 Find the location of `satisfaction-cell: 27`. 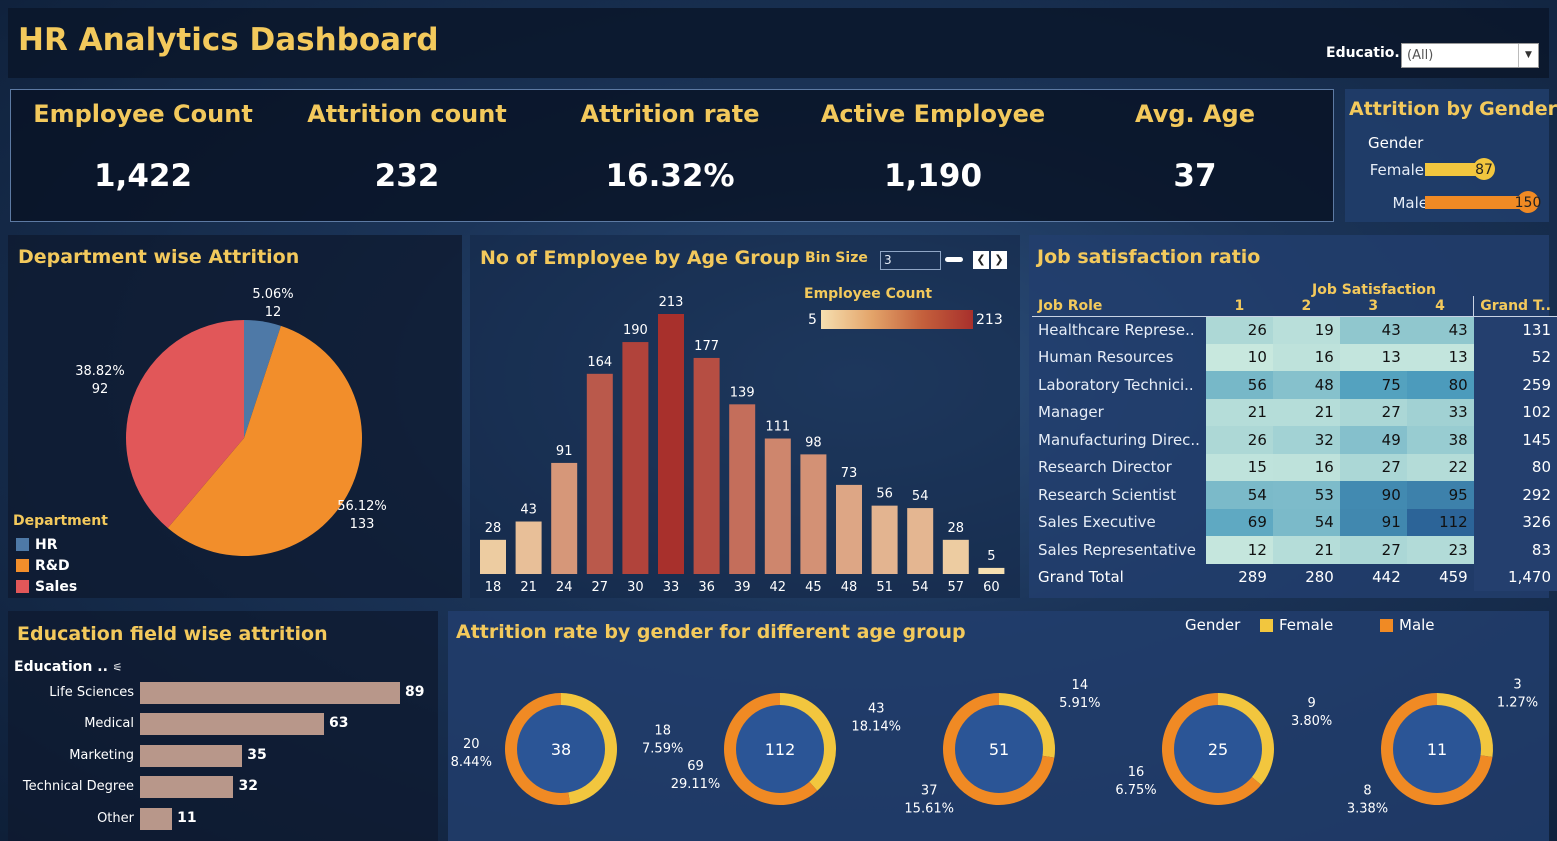

satisfaction-cell: 27 is located at coordinates (1373, 467).